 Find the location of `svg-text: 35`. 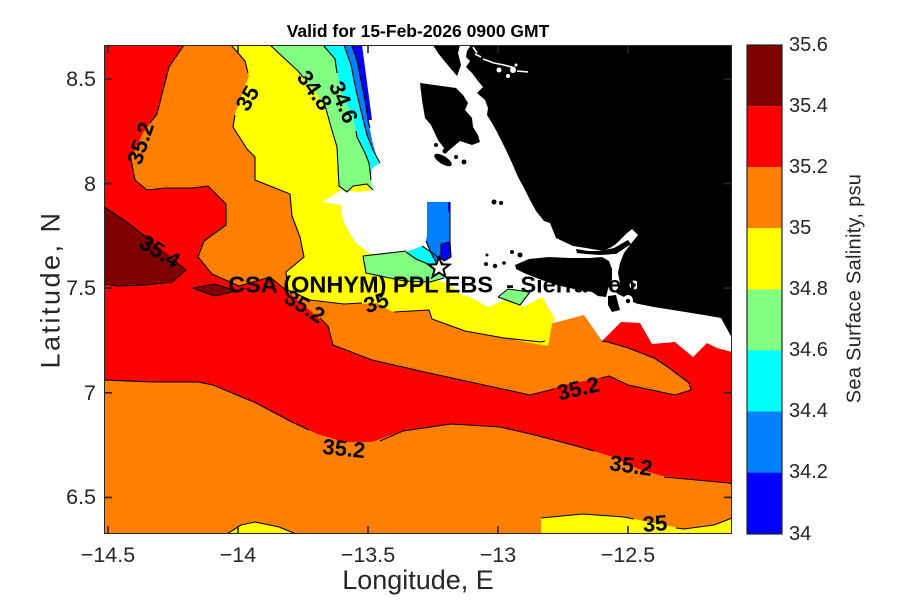

svg-text: 35 is located at coordinates (655, 522).